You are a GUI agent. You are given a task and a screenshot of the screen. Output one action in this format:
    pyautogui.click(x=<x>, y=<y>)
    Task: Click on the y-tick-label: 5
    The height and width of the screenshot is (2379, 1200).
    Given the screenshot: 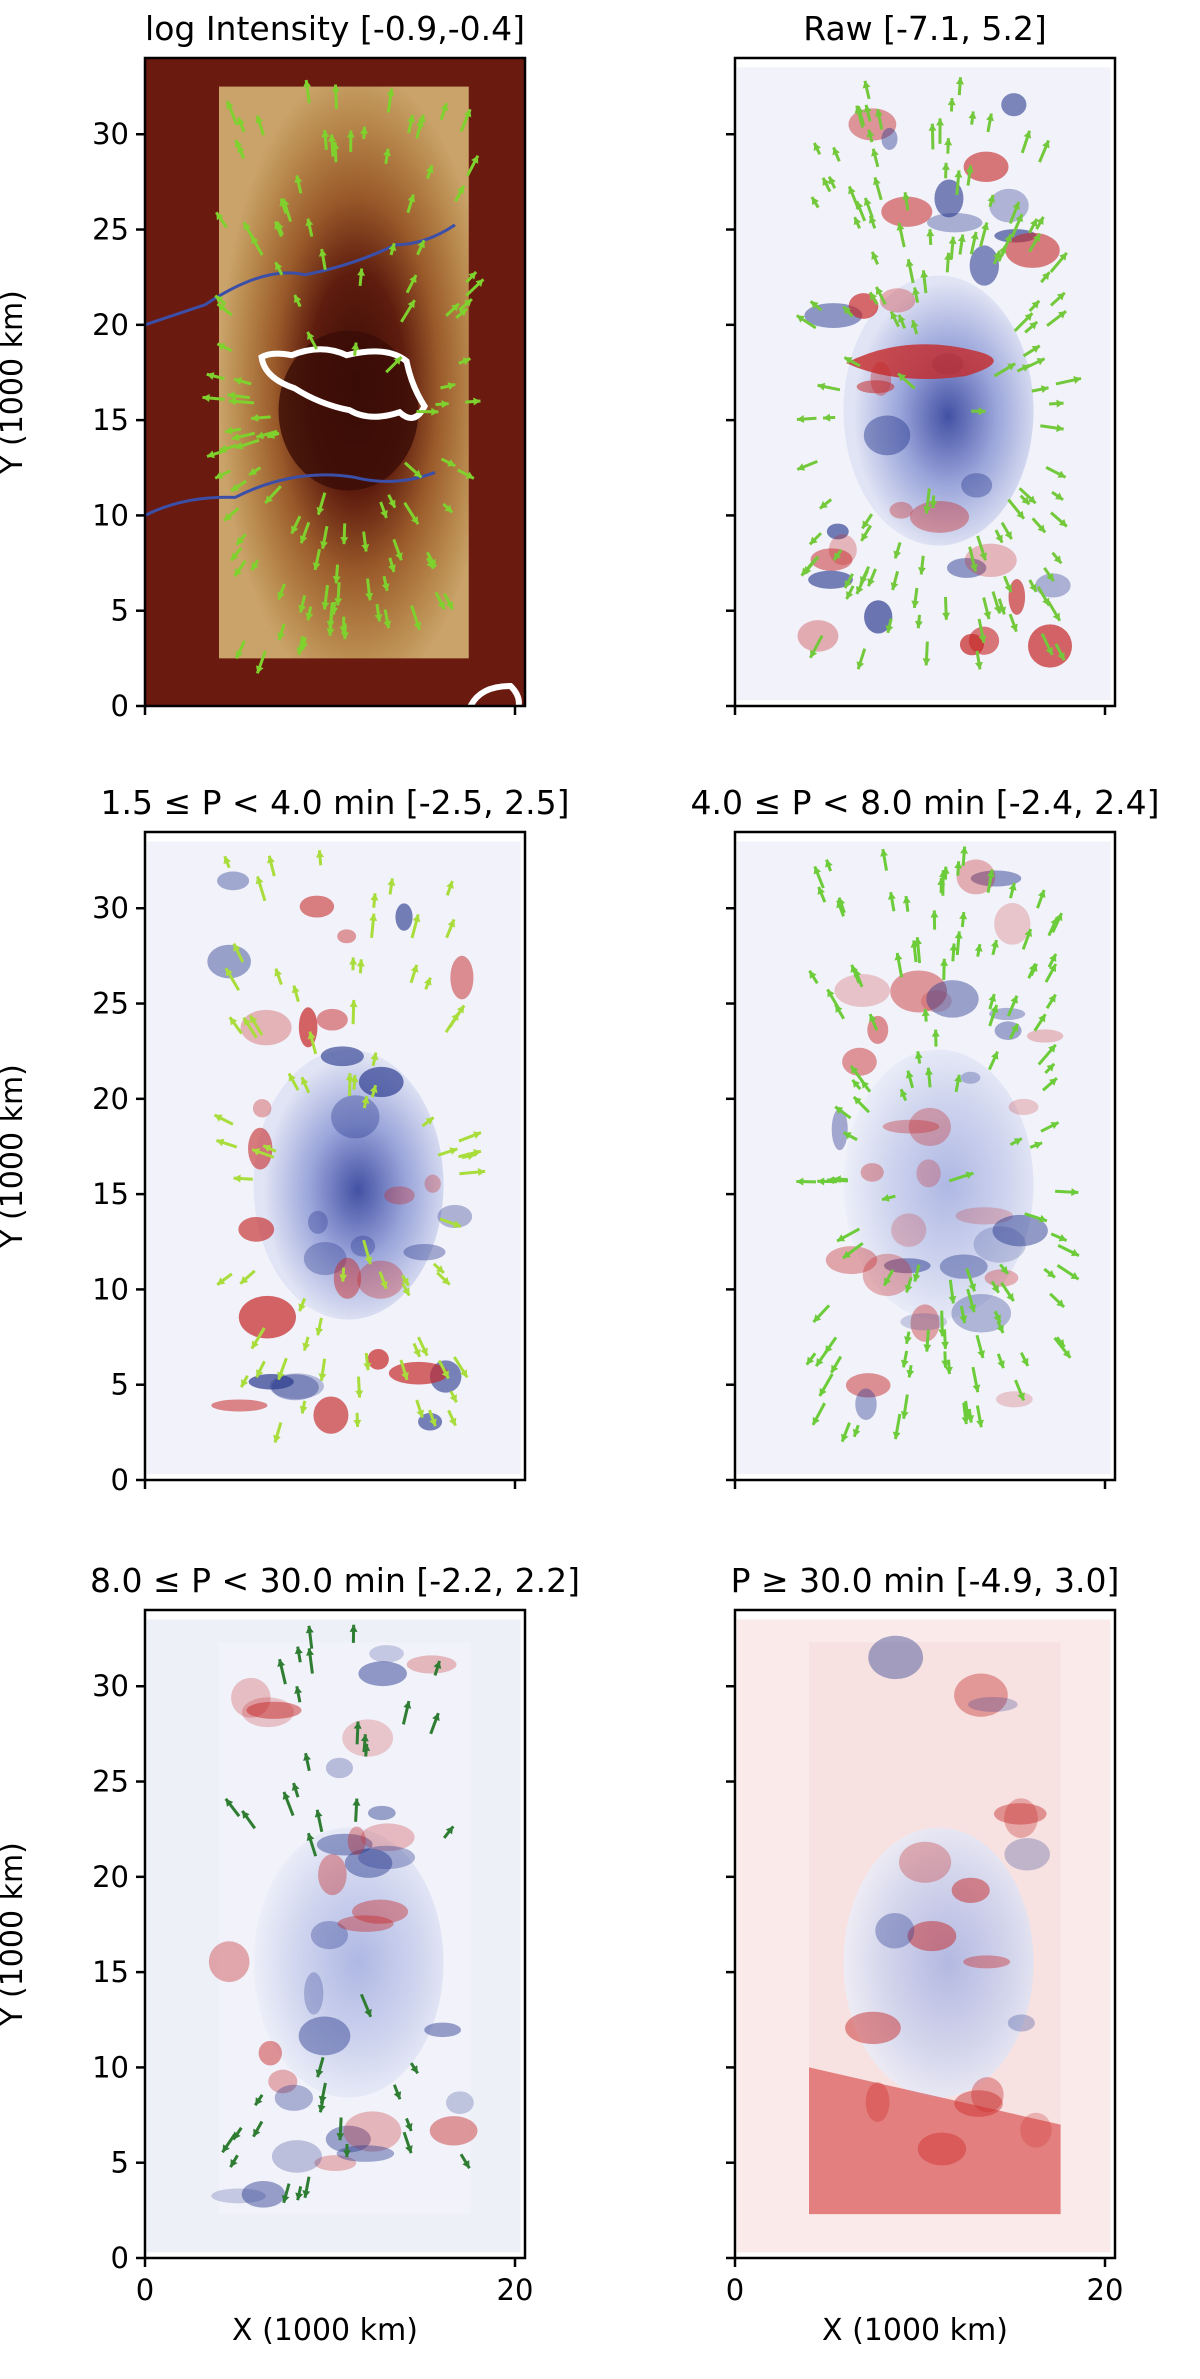 What is the action you would take?
    pyautogui.click(x=120, y=1385)
    